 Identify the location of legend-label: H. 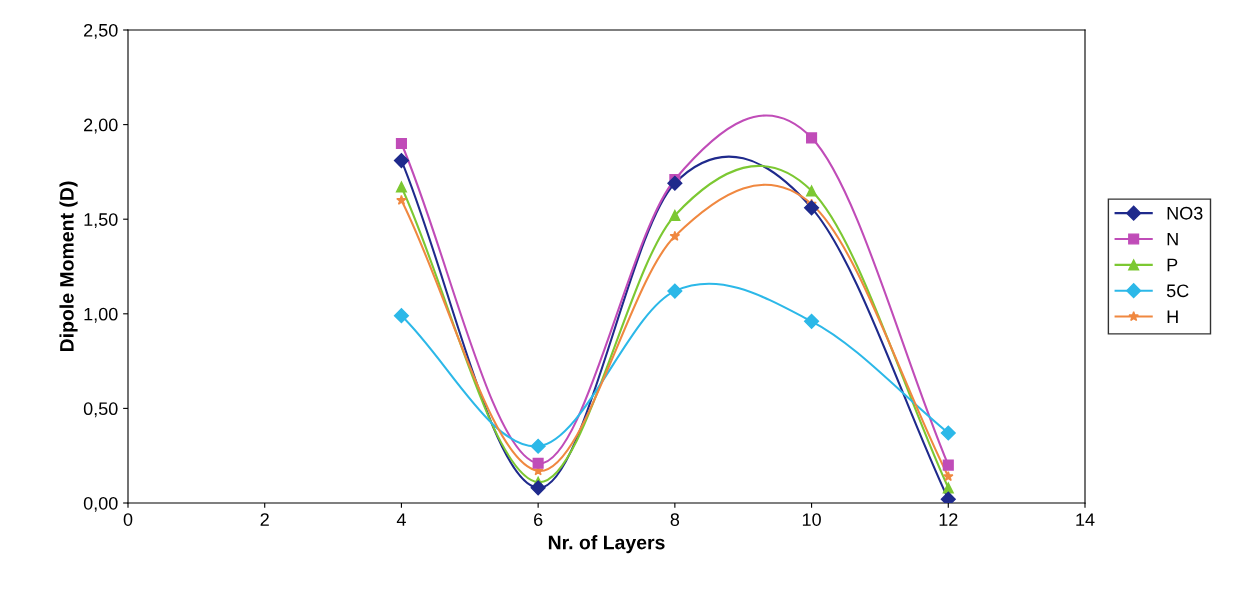
(1172, 316).